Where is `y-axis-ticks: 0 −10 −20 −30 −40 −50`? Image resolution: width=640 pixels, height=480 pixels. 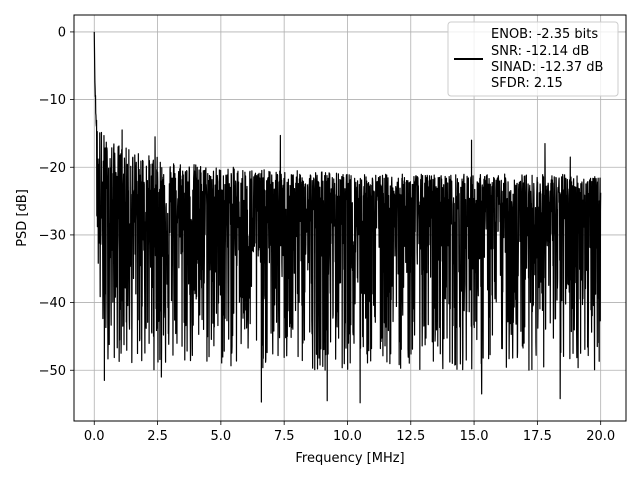 y-axis-ticks: 0 −10 −20 −30 −40 −50 is located at coordinates (56, 202).